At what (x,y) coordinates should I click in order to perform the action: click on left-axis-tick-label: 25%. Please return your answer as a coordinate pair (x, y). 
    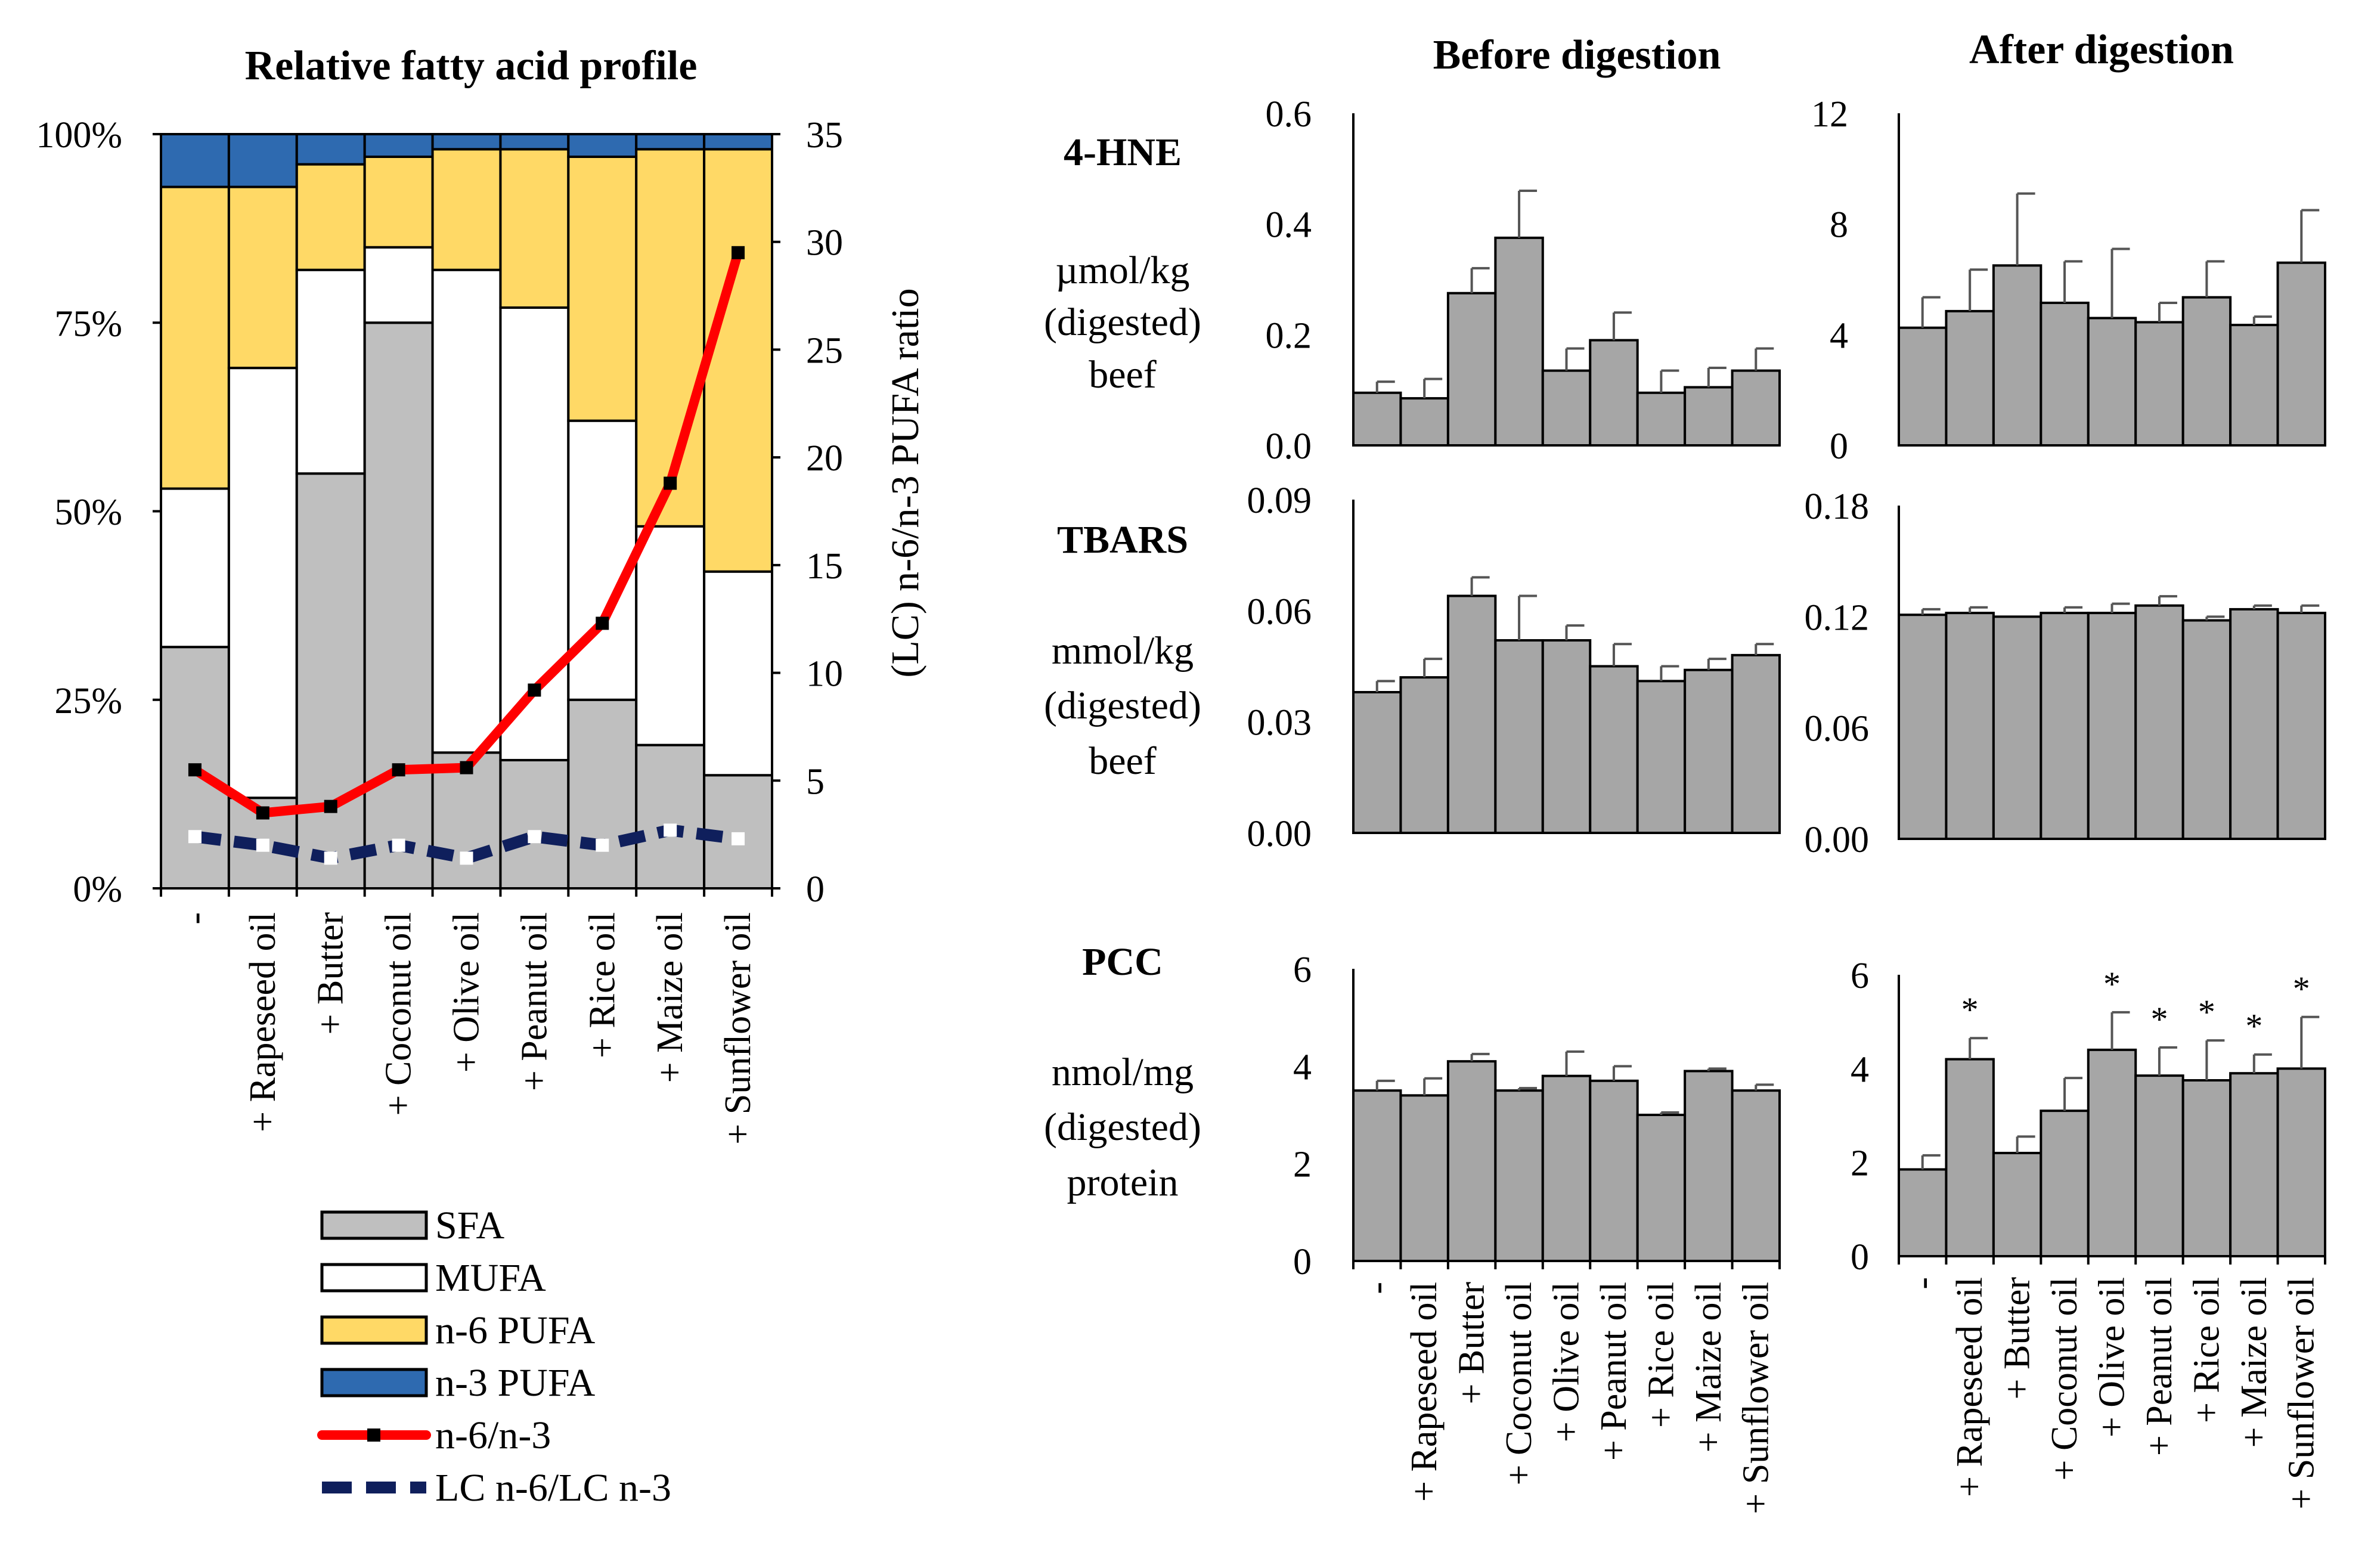
    Looking at the image, I should click on (88, 701).